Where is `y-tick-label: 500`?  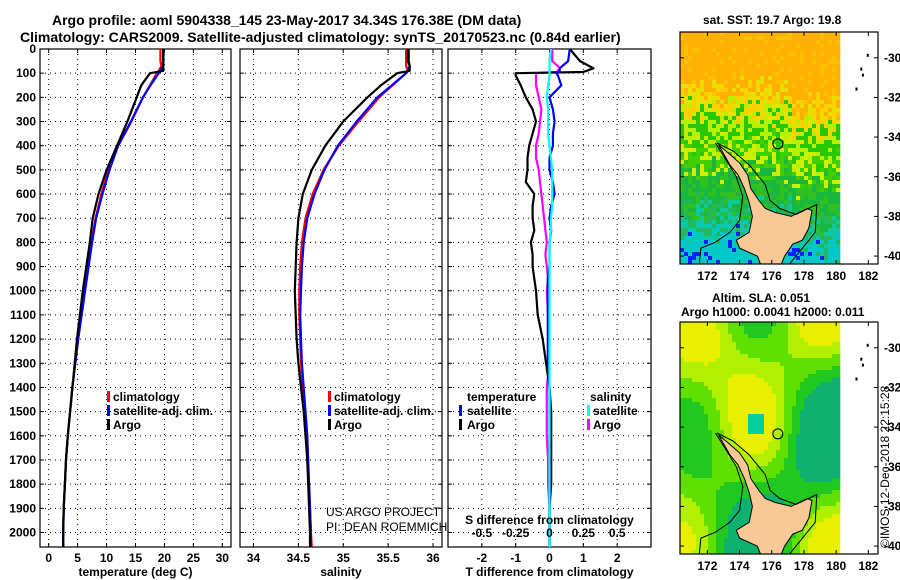
y-tick-label: 500 is located at coordinates (26, 170).